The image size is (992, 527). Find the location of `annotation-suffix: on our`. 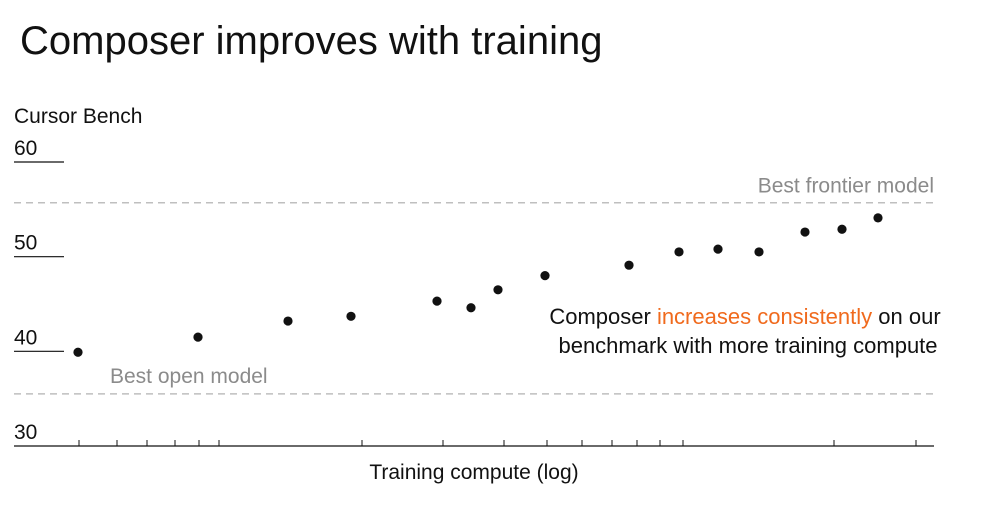

annotation-suffix: on our is located at coordinates (906, 316).